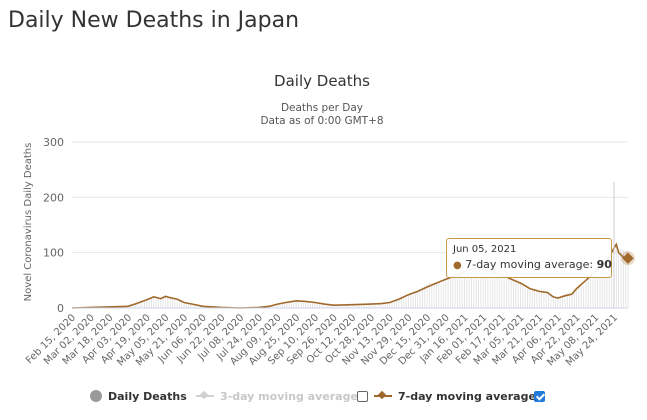  I want to click on y-tick-label: 100, so click(53, 253).